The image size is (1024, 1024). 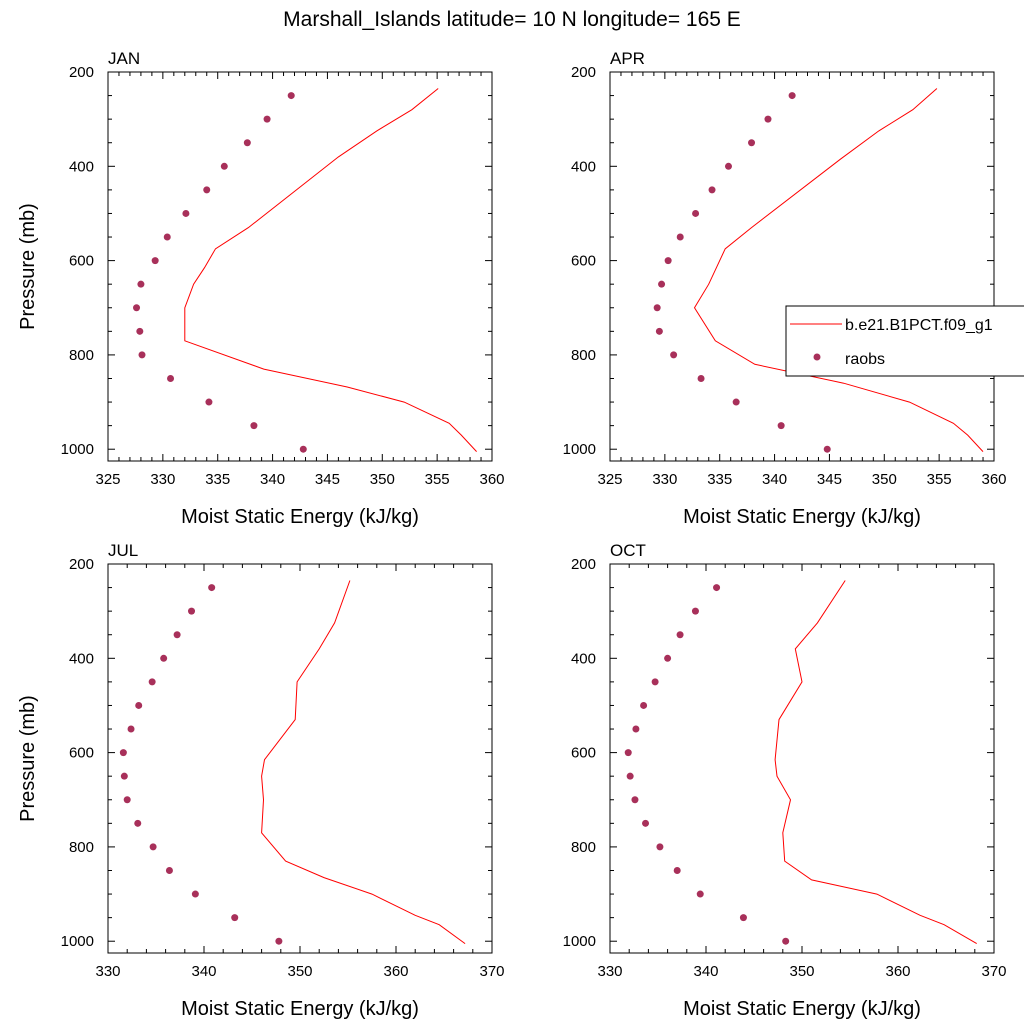 What do you see at coordinates (300, 1009) in the screenshot?
I see `x-axis-label-jul: Moist Static Energy (kJ/kg)` at bounding box center [300, 1009].